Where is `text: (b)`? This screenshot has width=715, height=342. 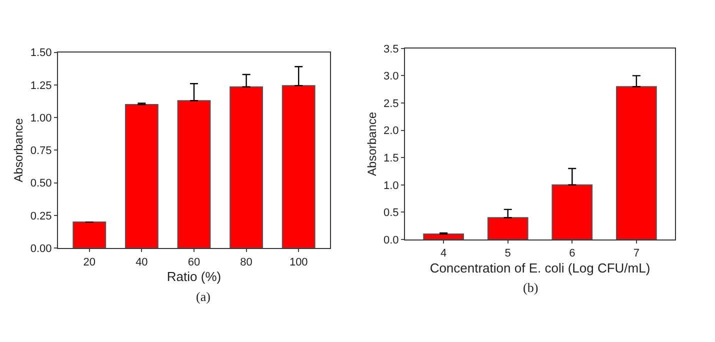
text: (b) is located at coordinates (530, 287).